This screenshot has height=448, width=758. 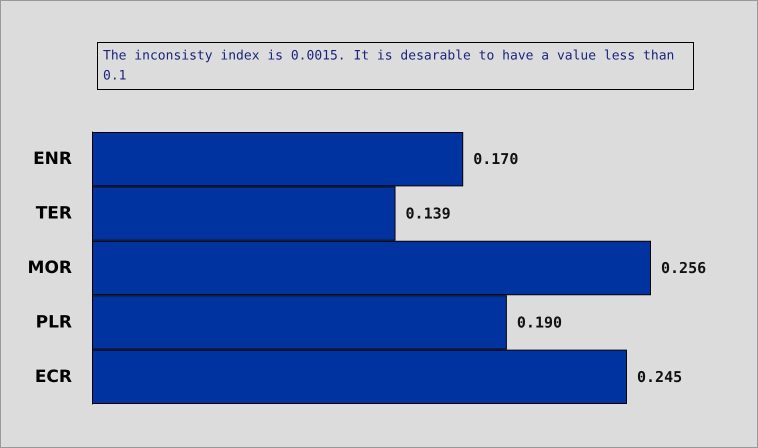 What do you see at coordinates (392, 66) in the screenshot?
I see `text: The inconsisty index is 0.0015. It is desarable to have a value less than 0.1` at bounding box center [392, 66].